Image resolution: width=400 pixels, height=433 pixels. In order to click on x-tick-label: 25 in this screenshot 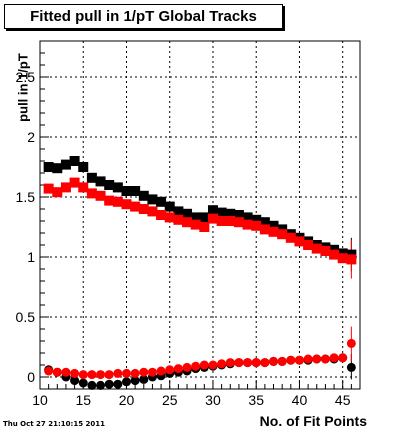, I will do `click(170, 400)`.